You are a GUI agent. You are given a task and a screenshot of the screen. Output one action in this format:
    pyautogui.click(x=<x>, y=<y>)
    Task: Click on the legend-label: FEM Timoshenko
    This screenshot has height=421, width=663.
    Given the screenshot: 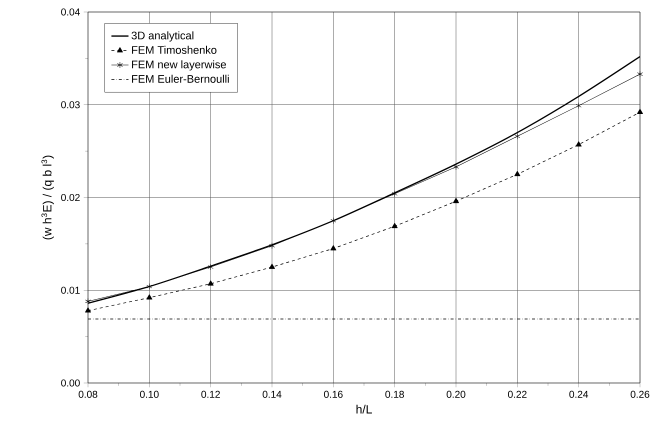 What is the action you would take?
    pyautogui.click(x=174, y=50)
    